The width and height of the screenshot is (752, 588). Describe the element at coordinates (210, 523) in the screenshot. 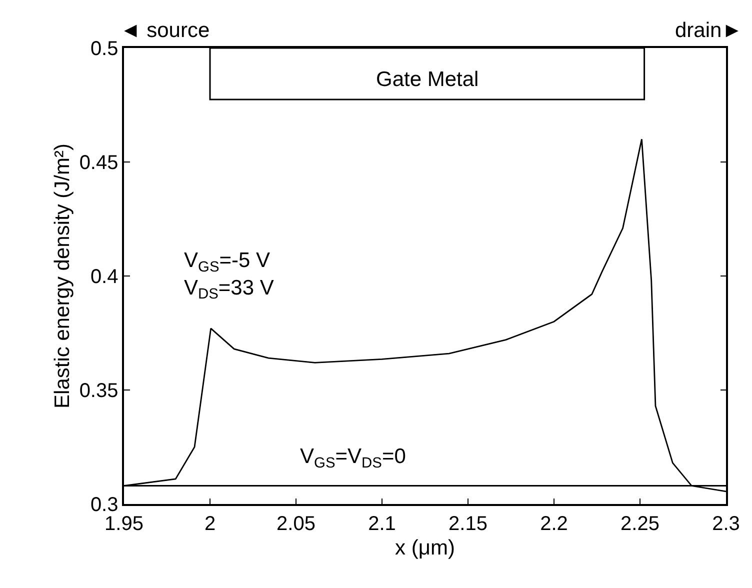

I see `x-tick-label: 2` at that location.